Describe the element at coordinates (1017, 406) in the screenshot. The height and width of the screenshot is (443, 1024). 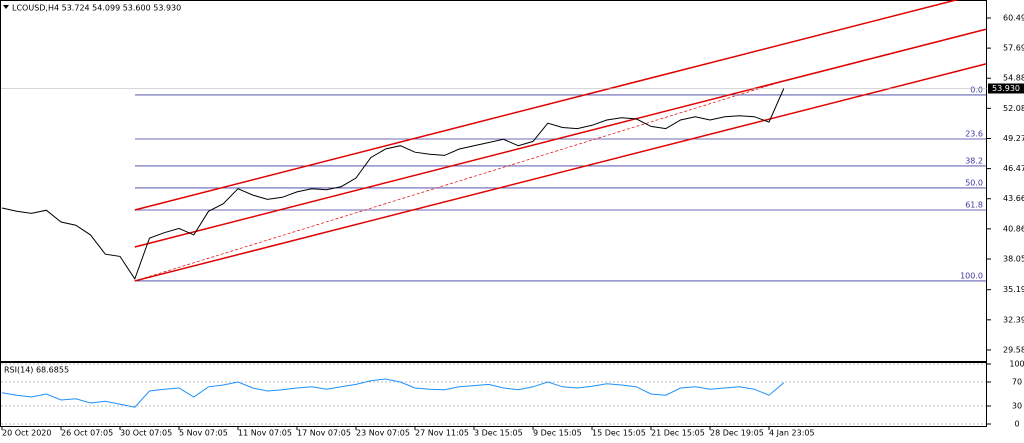
I see `y-tick-label: 30` at that location.